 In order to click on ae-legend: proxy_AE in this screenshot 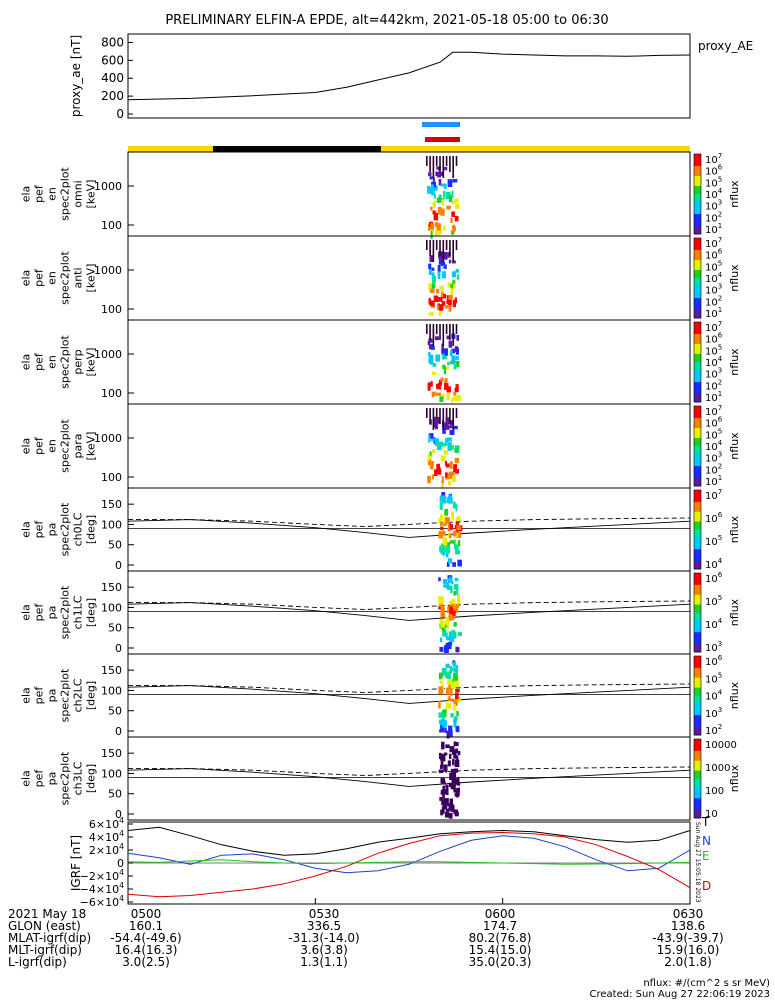, I will do `click(725, 46)`.